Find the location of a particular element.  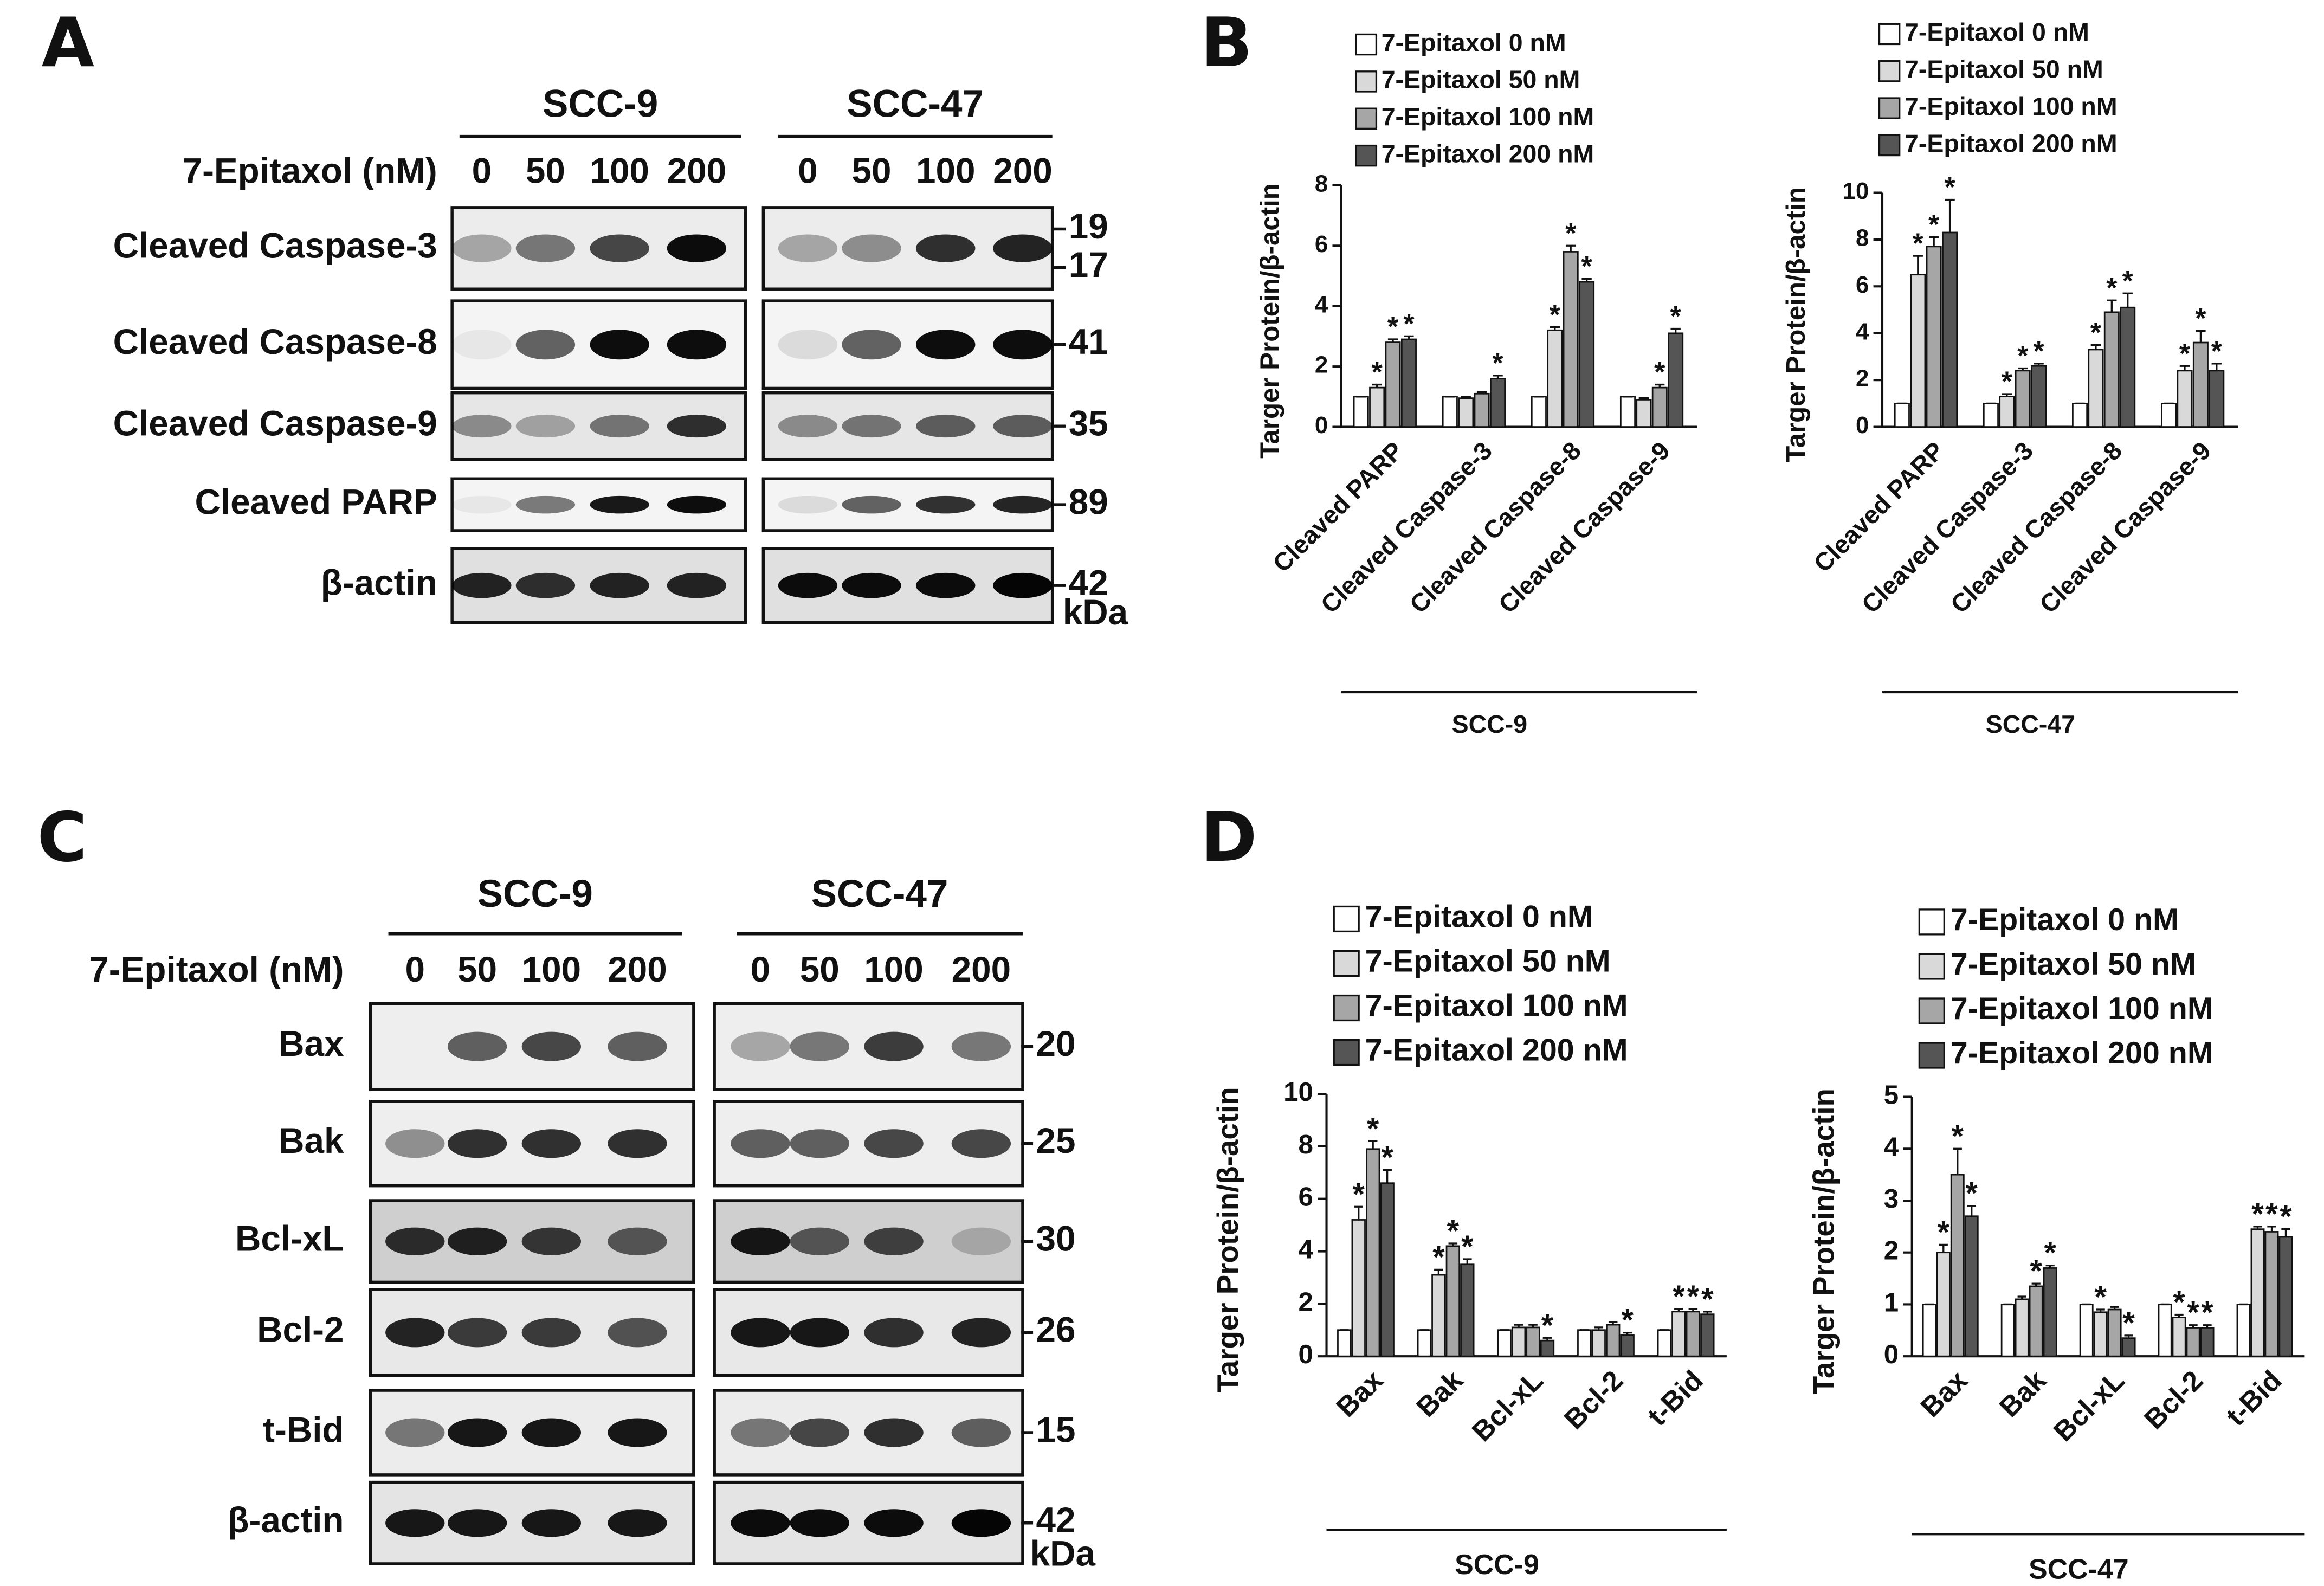

x-tick-label: Cleaved Caspase-3 is located at coordinates (1947, 527).